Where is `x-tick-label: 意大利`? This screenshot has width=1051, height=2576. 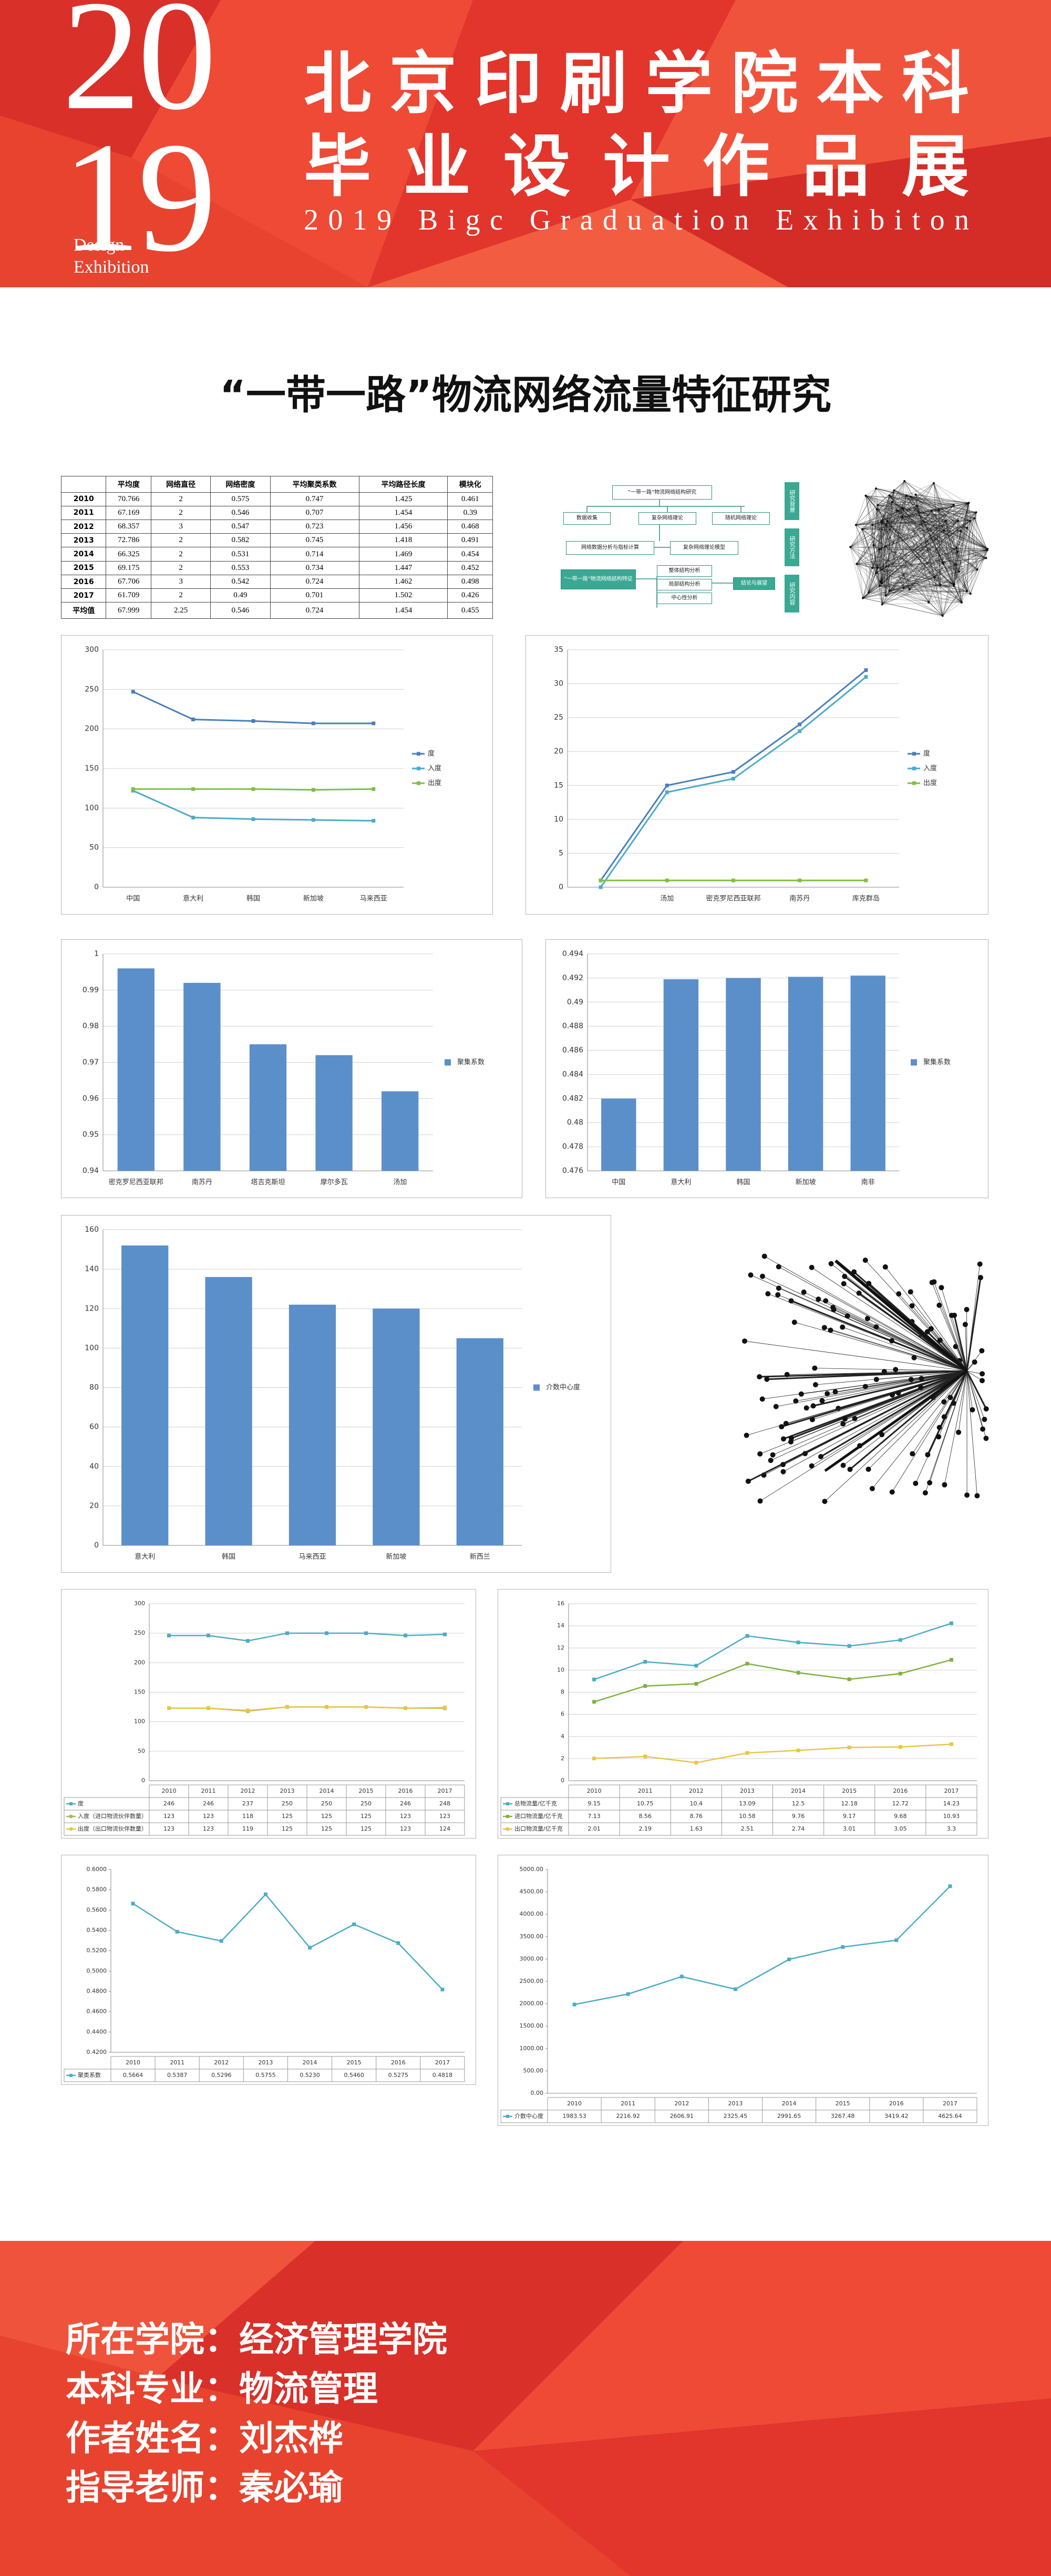
x-tick-label: 意大利 is located at coordinates (193, 899).